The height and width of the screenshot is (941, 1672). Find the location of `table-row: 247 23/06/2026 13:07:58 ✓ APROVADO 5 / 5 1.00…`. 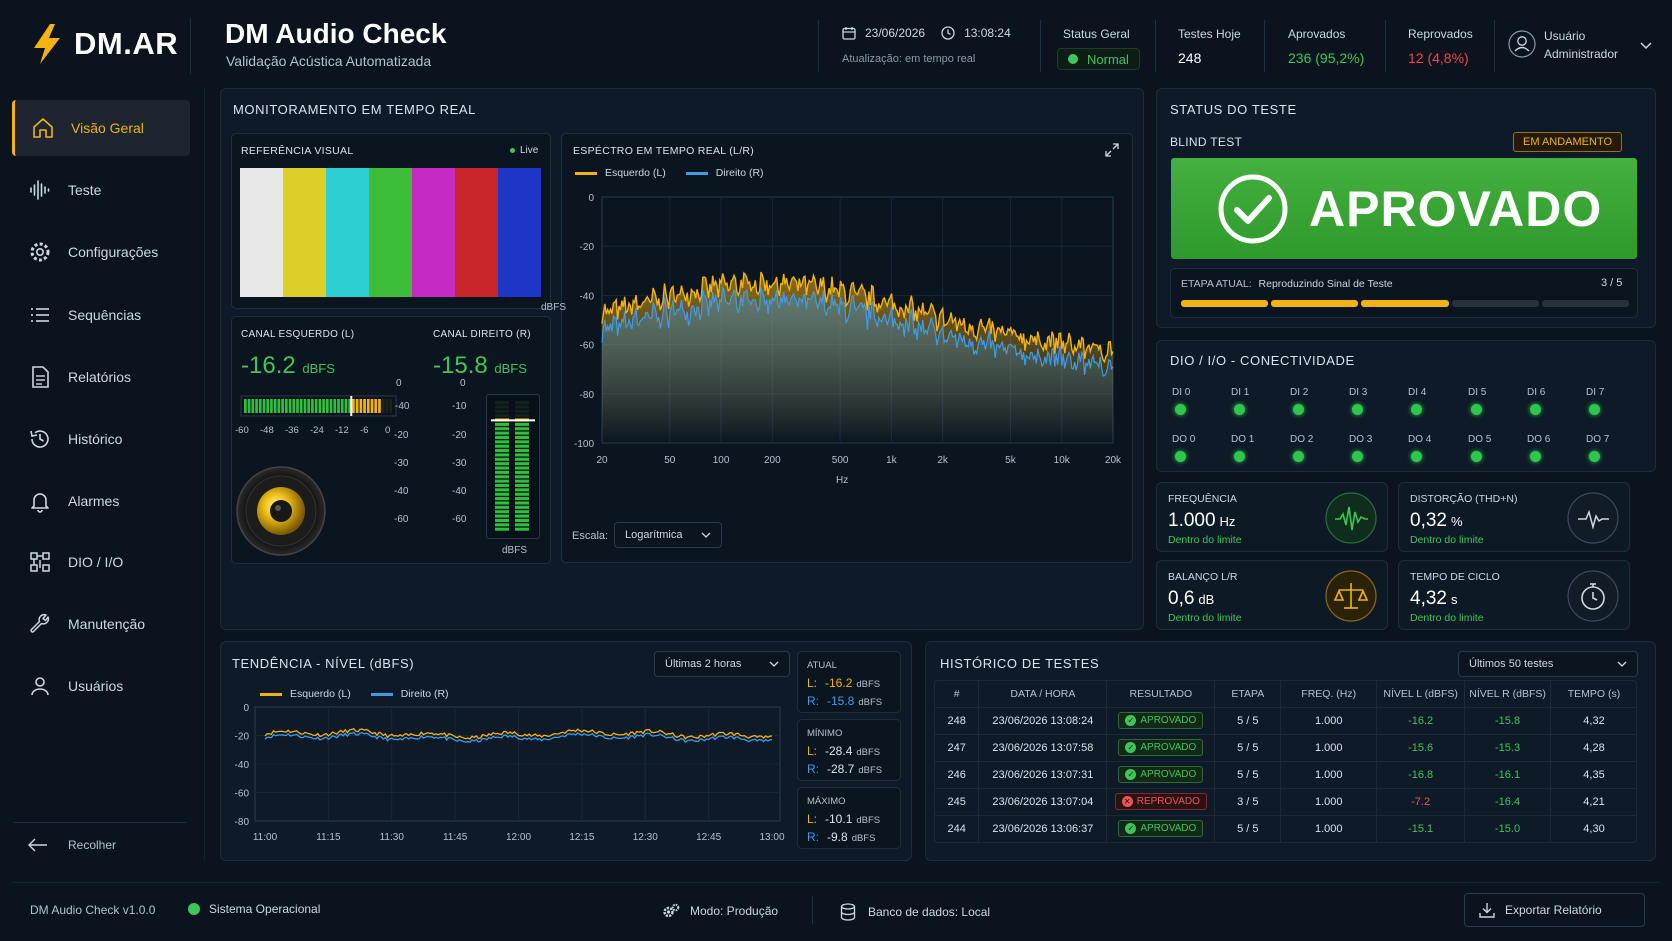

table-row: 247 23/06/2026 13:07:58 ✓ APROVADO 5 / 5 1.00… is located at coordinates (1285, 747).